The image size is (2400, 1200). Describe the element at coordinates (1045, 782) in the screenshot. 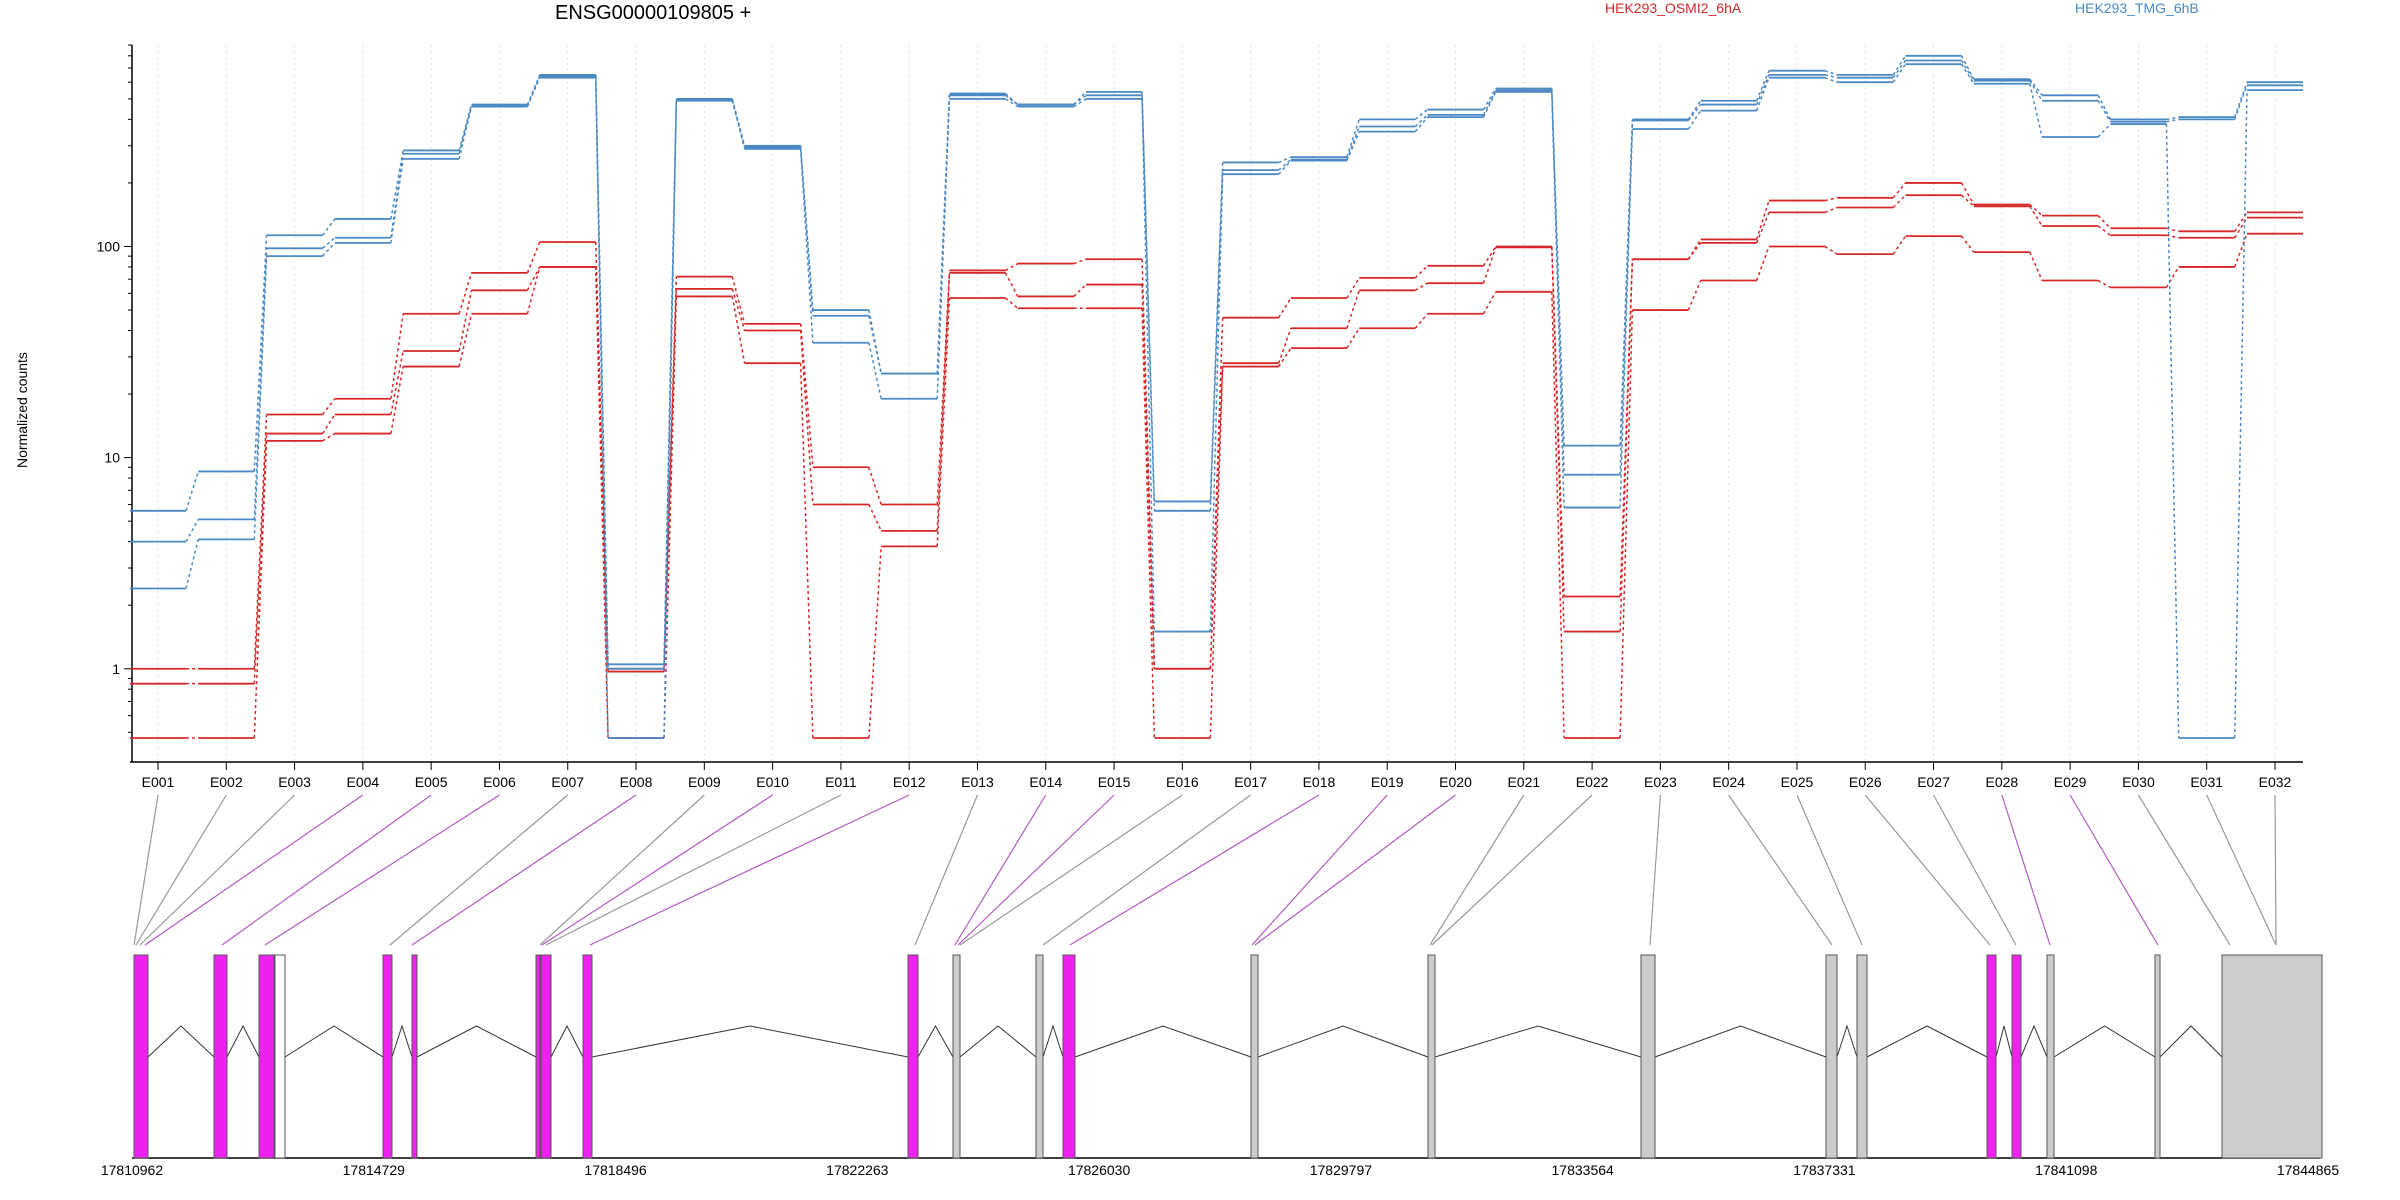

I see `x-tick-label: E014` at that location.